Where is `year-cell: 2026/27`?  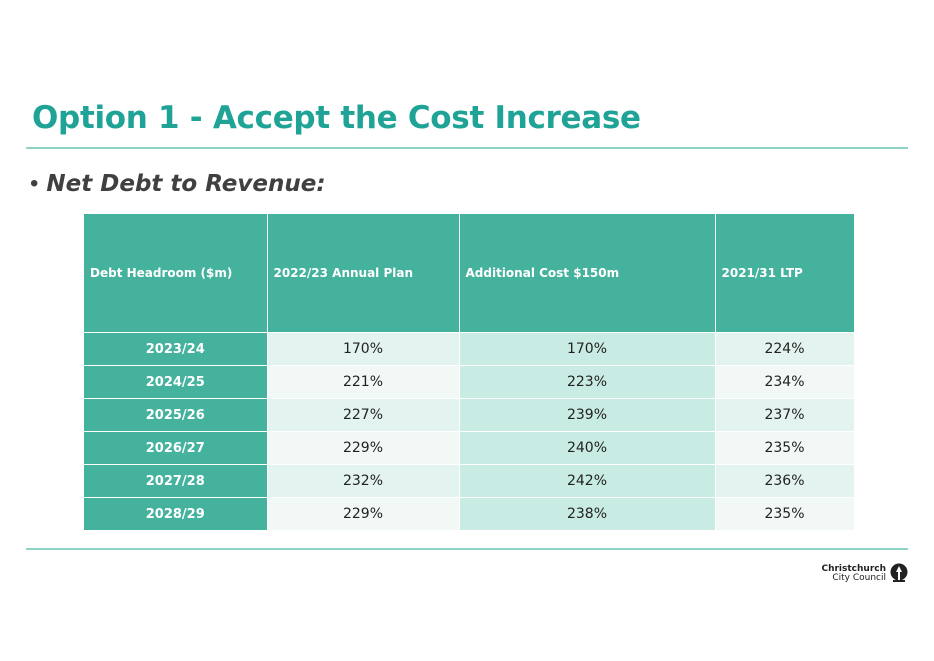
year-cell: 2026/27 is located at coordinates (176, 448).